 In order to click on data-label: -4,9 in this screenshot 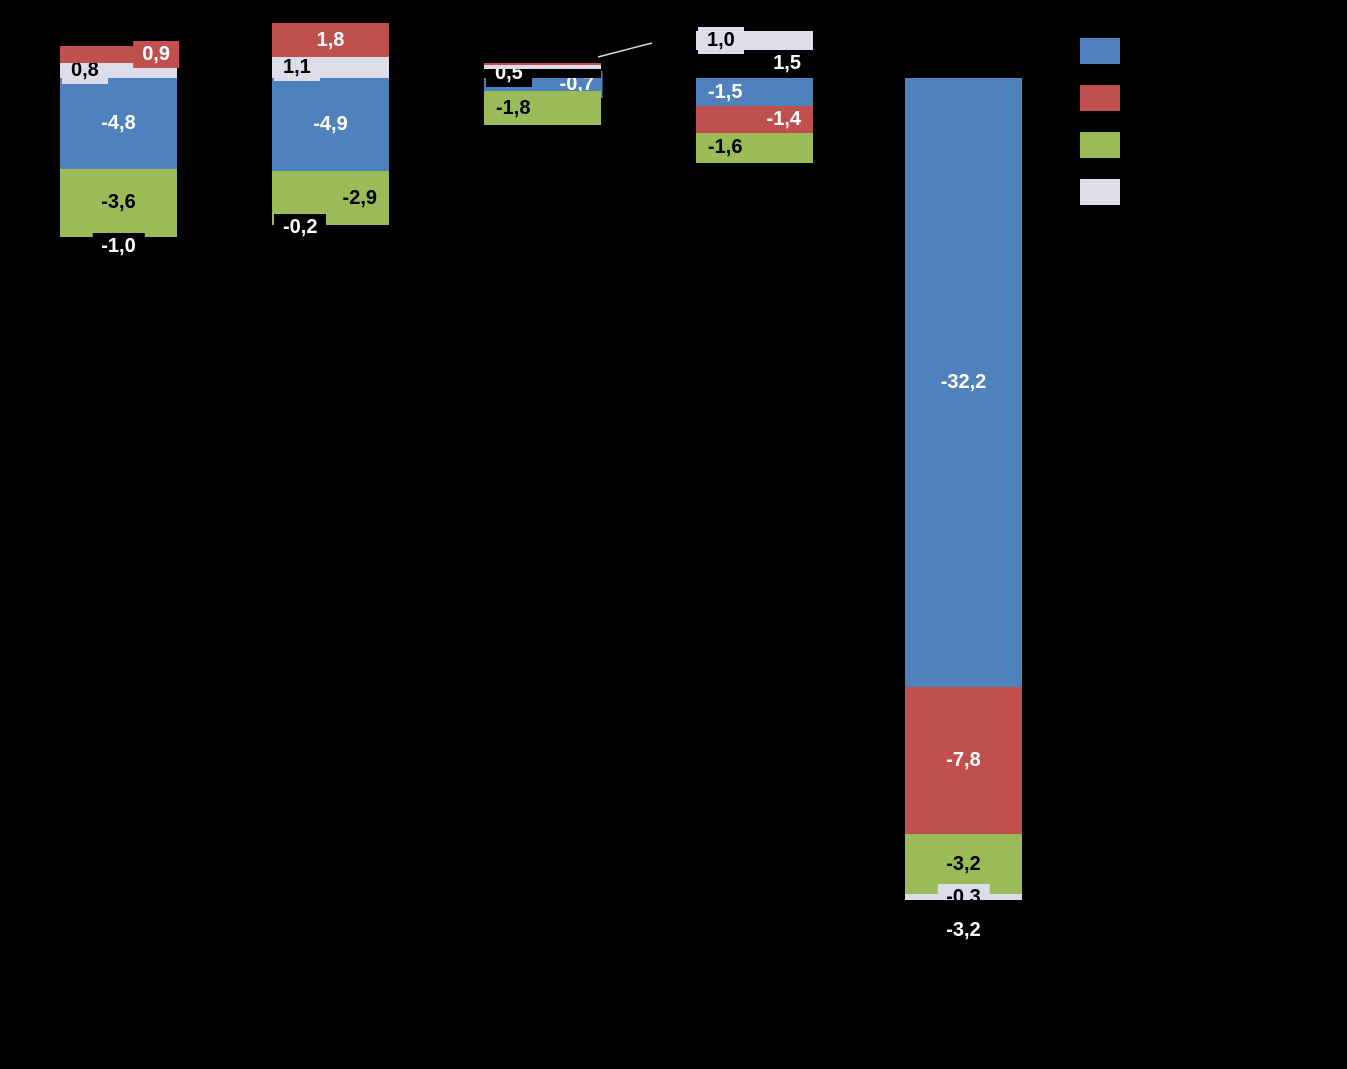, I will do `click(330, 123)`.